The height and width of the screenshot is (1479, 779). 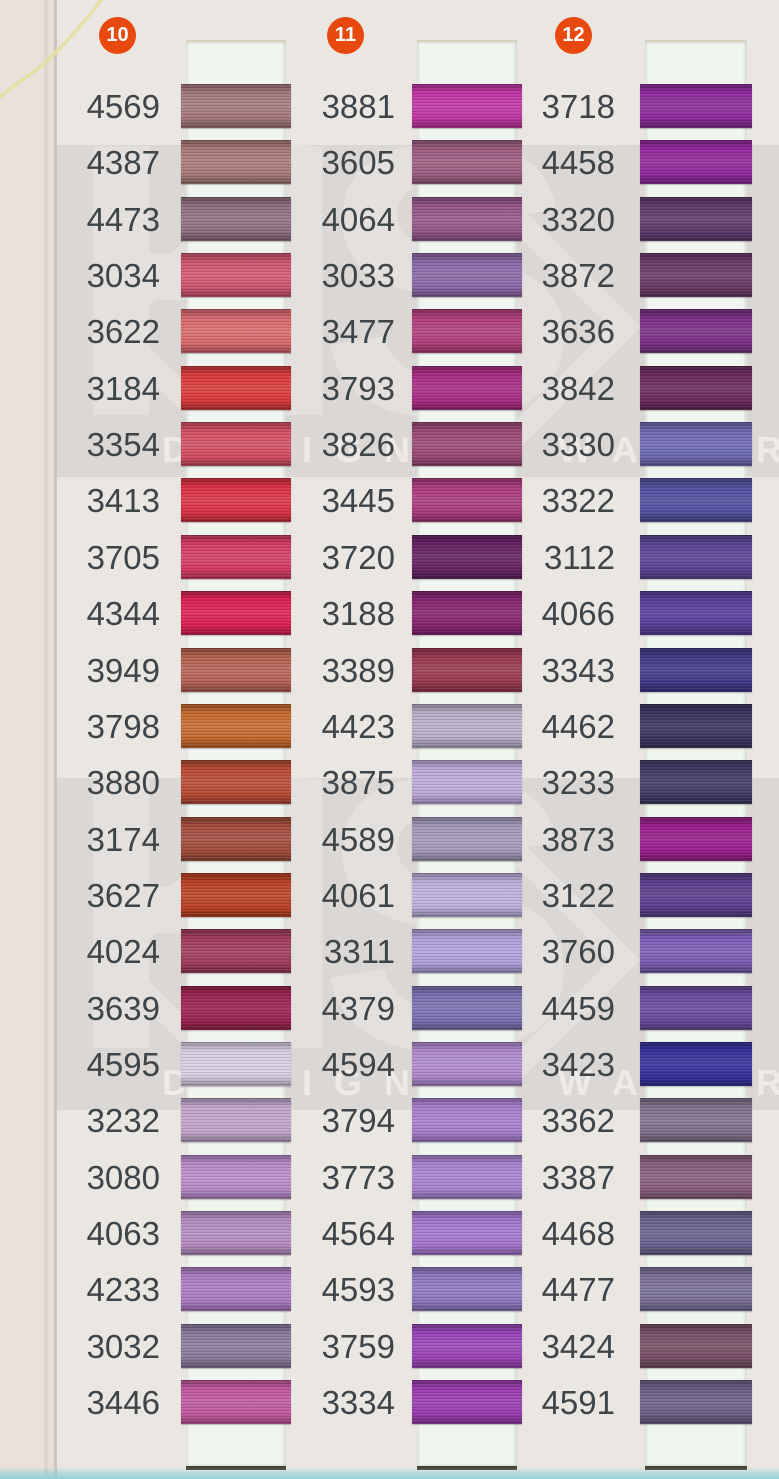 What do you see at coordinates (123, 106) in the screenshot?
I see `thread-code-label: 4569` at bounding box center [123, 106].